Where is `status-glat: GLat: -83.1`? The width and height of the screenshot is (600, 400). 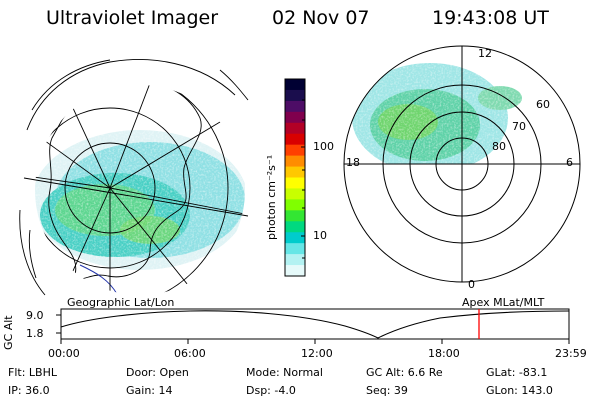
status-glat: GLat: -83.1 is located at coordinates (517, 372).